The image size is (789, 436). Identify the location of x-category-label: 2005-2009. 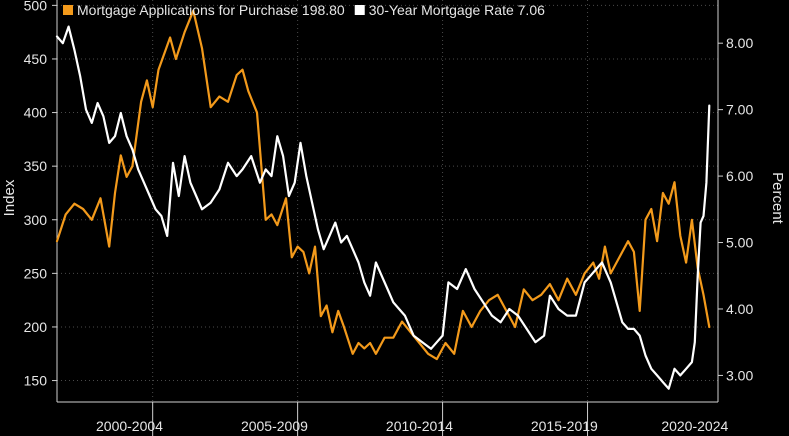
(274, 426).